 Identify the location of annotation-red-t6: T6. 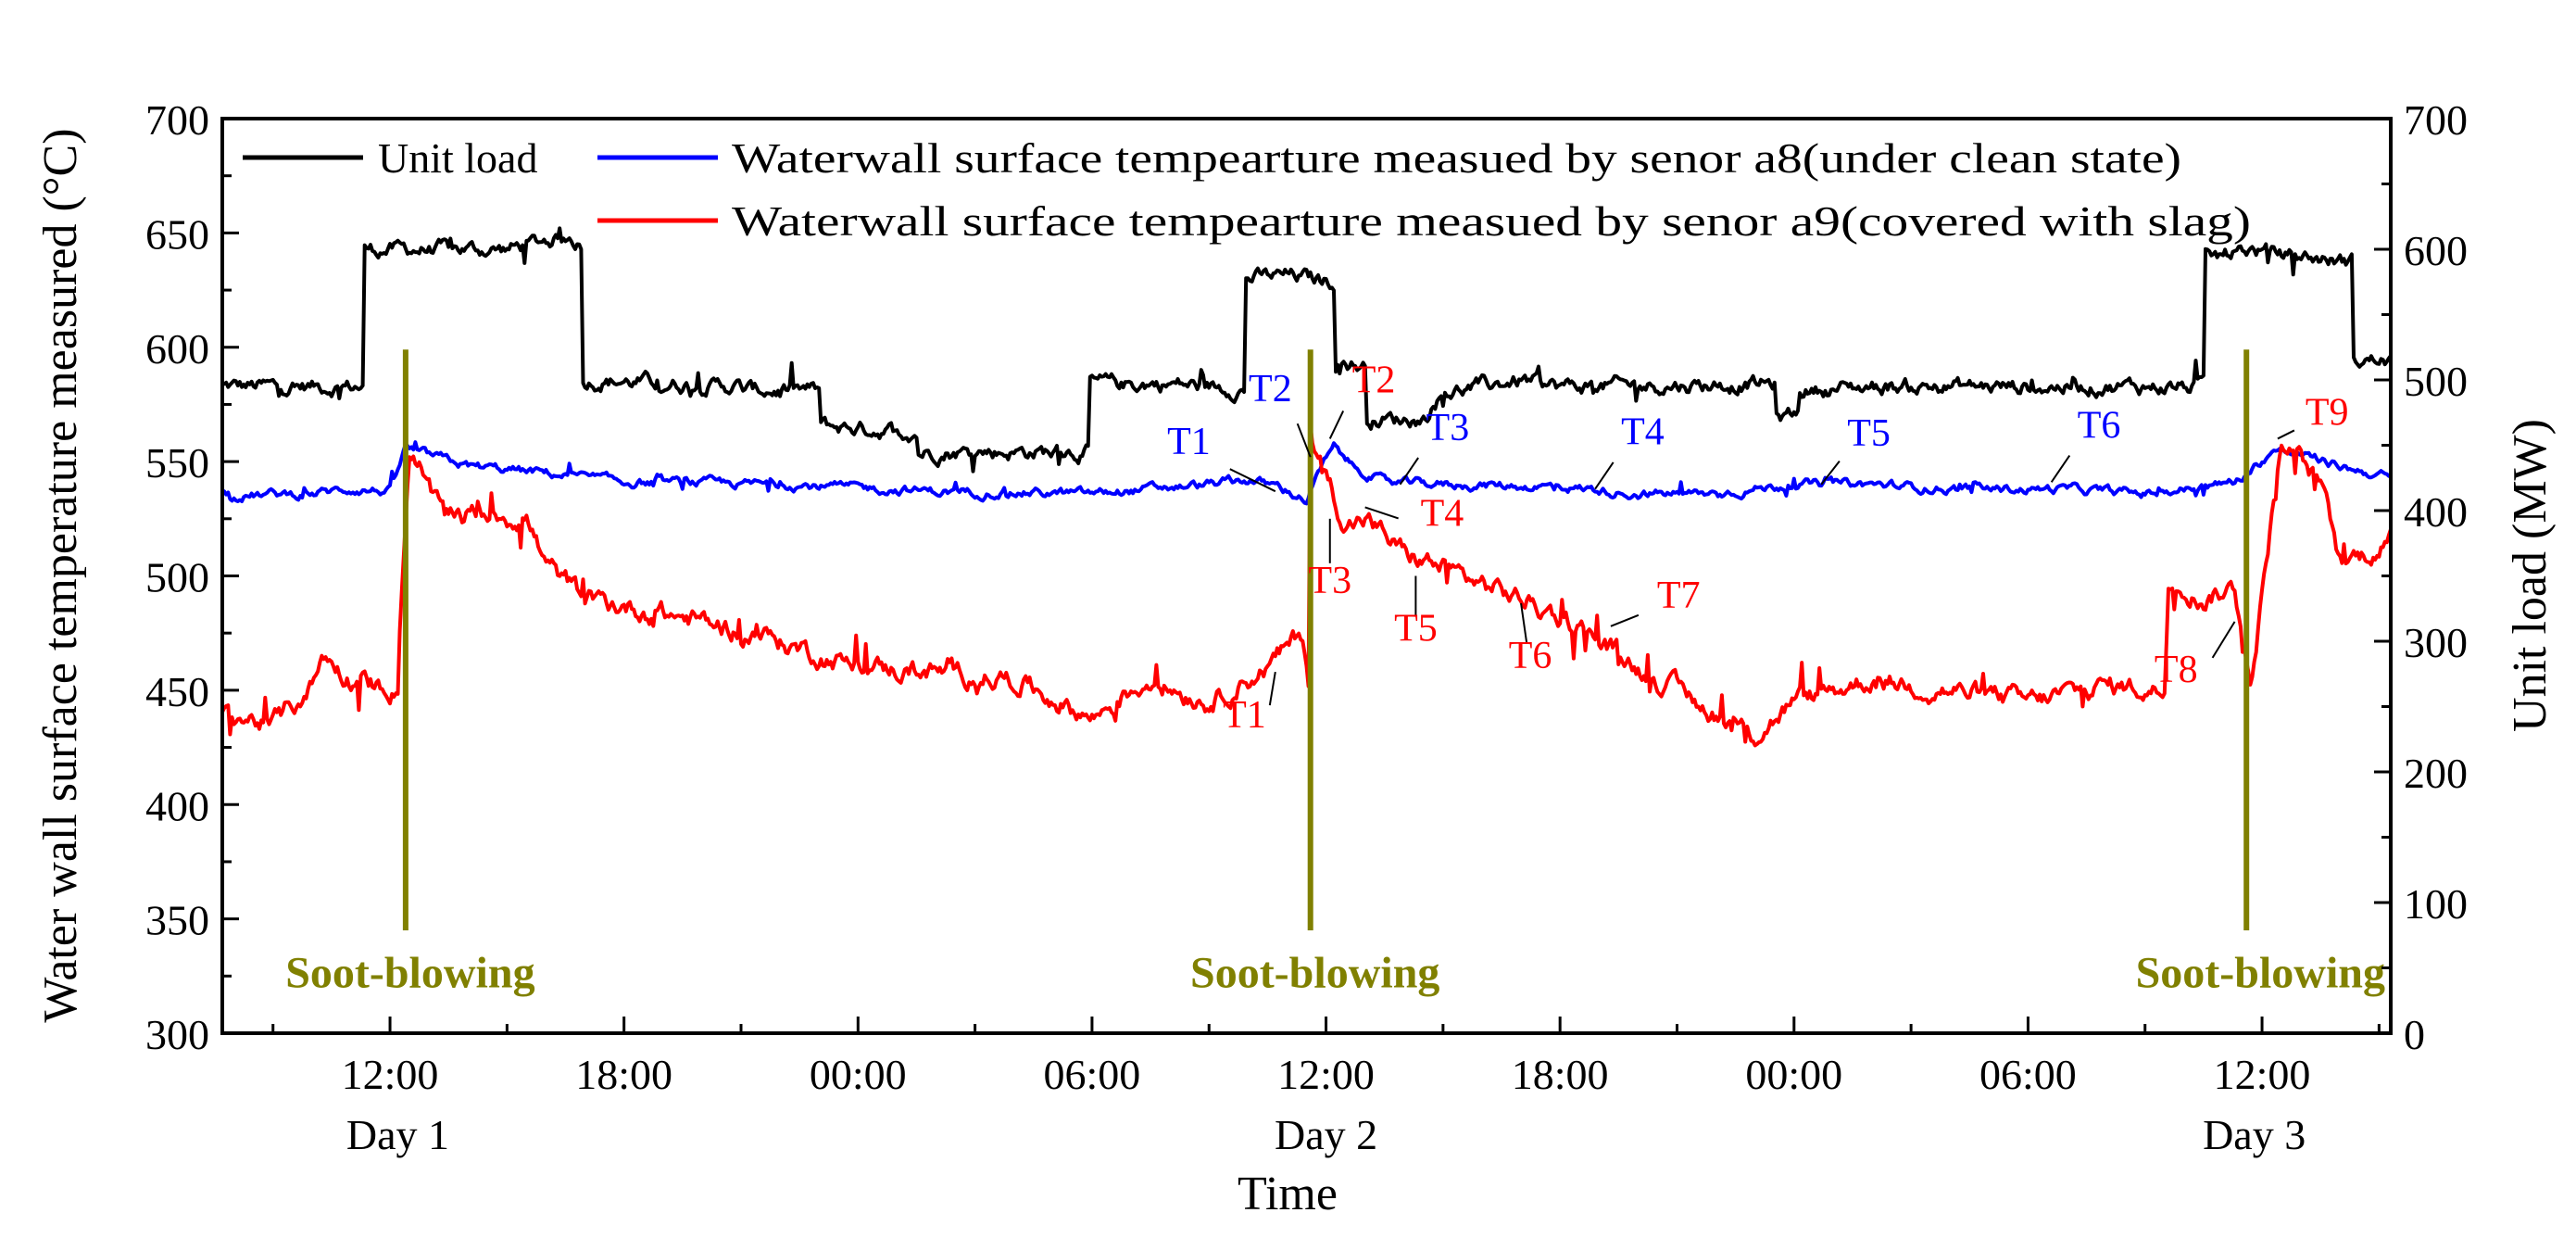
(1530, 656).